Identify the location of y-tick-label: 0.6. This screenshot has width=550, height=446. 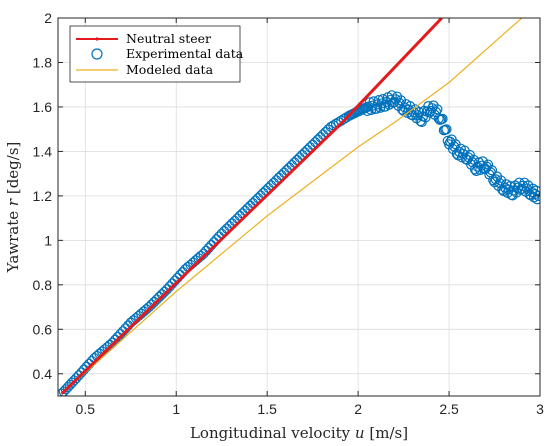
(43, 329).